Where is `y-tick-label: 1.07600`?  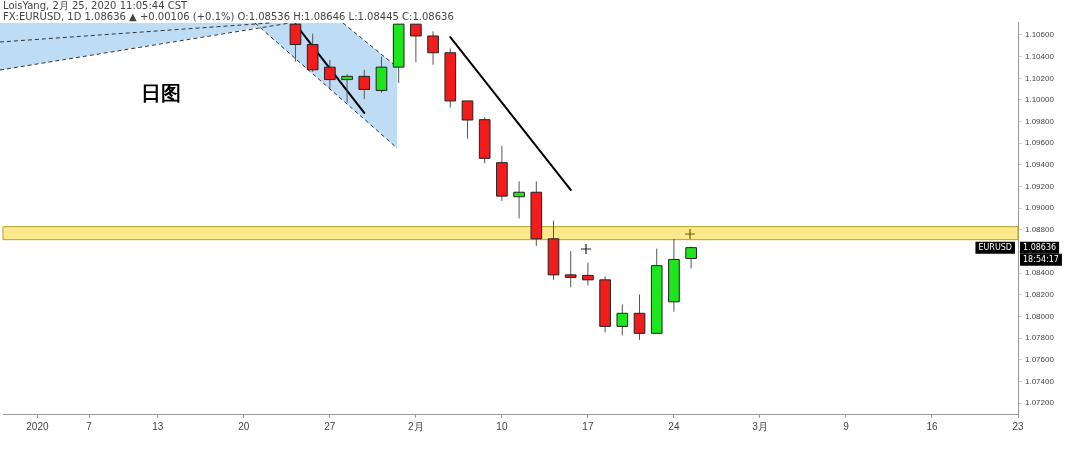
y-tick-label: 1.07600 is located at coordinates (1040, 360).